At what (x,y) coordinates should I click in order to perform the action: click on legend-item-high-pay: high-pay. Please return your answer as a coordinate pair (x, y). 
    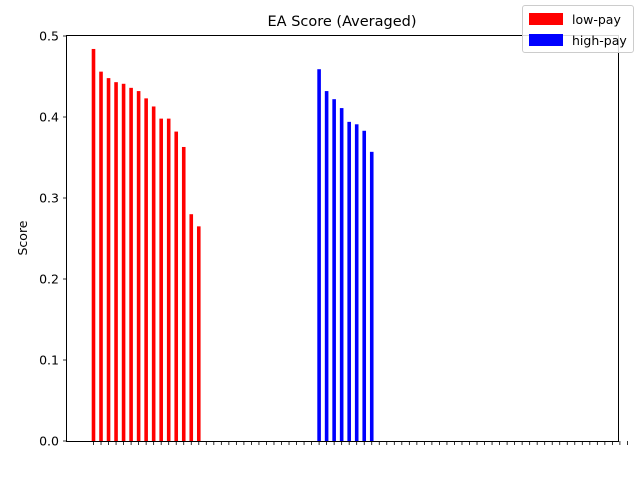
    Looking at the image, I should click on (578, 40).